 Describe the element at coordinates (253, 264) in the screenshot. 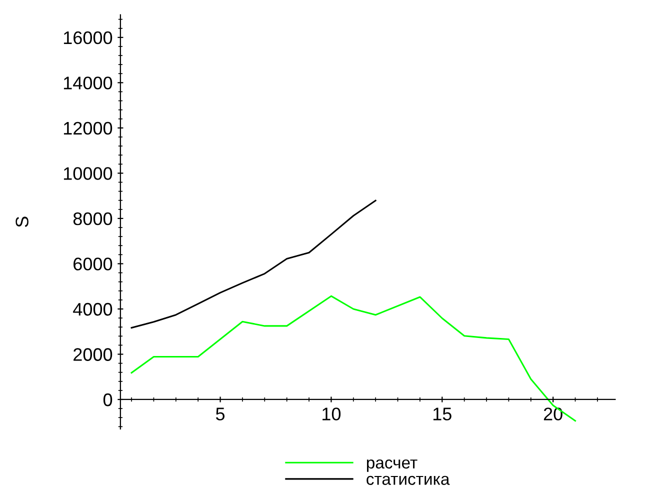

I see `line-series` at that location.